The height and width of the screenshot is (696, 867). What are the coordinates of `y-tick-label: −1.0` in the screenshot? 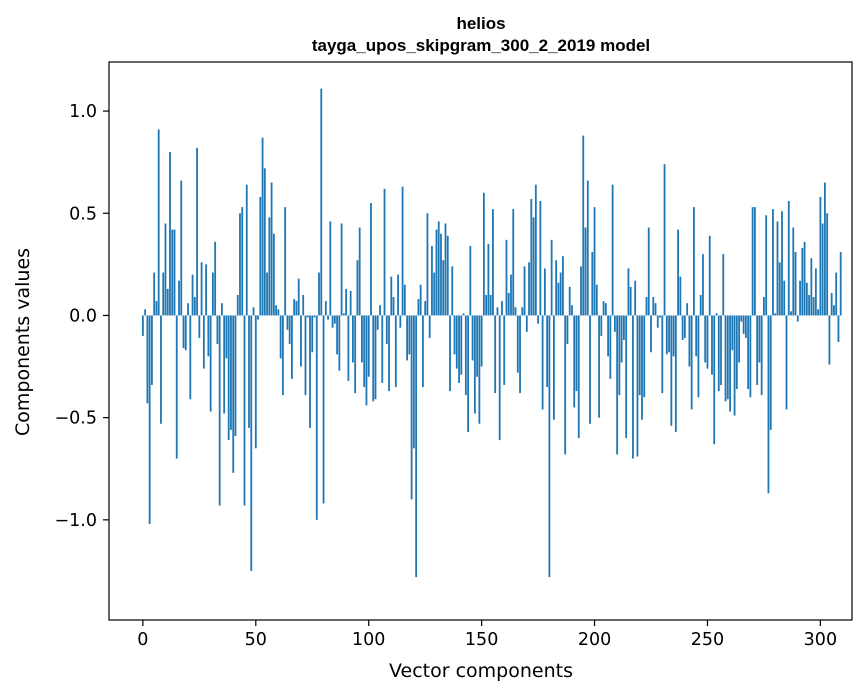 It's located at (76, 521).